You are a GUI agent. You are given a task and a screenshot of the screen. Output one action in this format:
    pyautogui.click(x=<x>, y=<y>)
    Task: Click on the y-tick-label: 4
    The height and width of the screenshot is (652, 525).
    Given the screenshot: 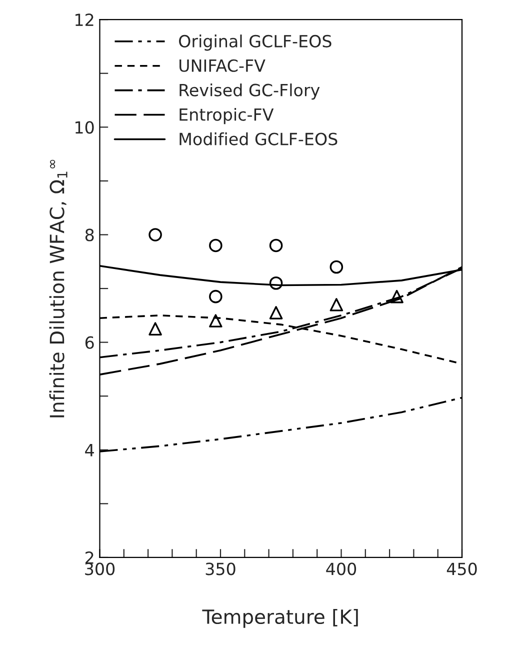 What is the action you would take?
    pyautogui.click(x=89, y=450)
    